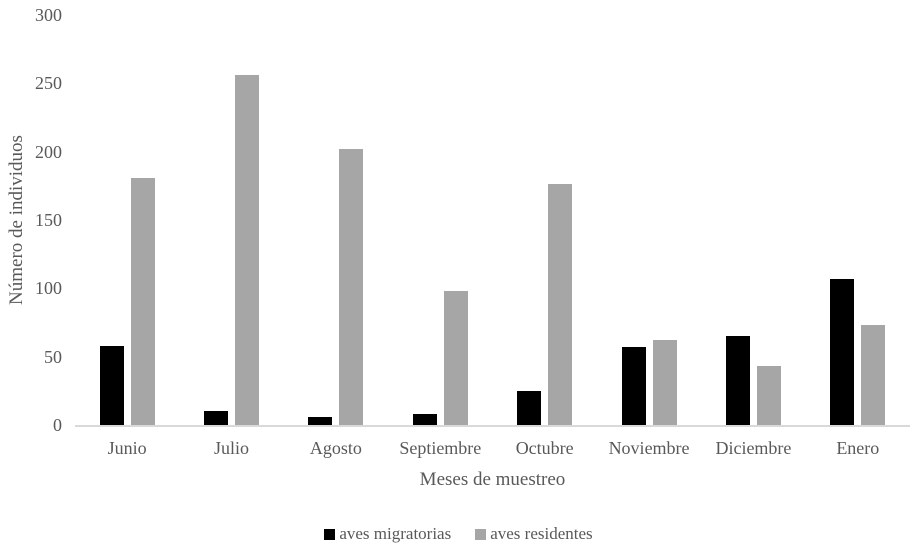 The height and width of the screenshot is (549, 917). I want to click on y-tick-label-0: 0, so click(57, 425).